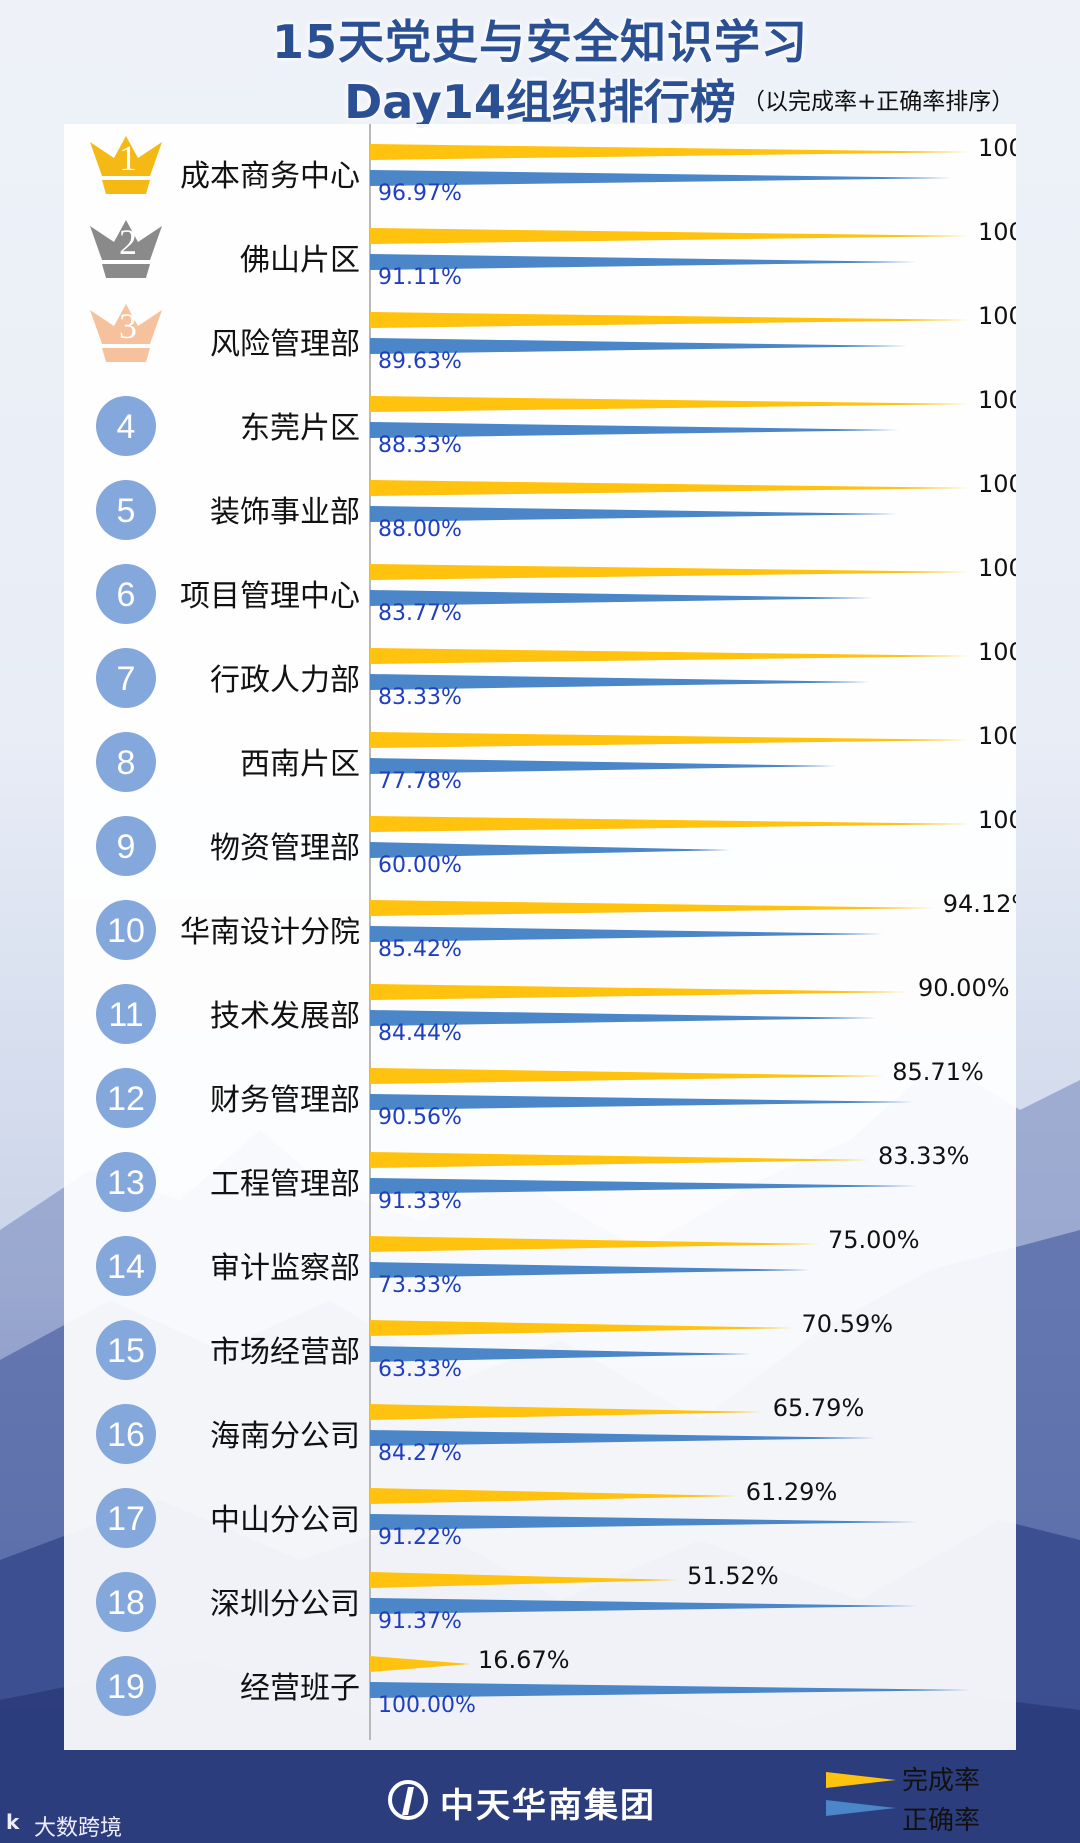 The image size is (1080, 1843). I want to click on category-label: 市场经营部, so click(285, 1352).